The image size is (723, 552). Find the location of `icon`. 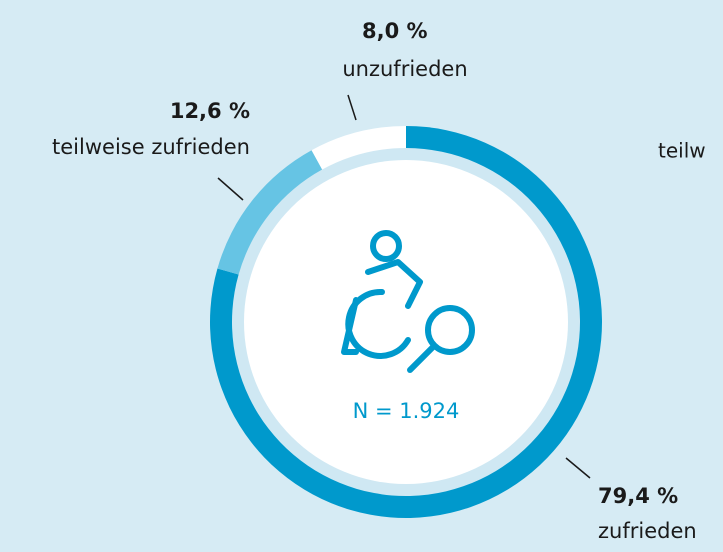

icon is located at coordinates (408, 301).